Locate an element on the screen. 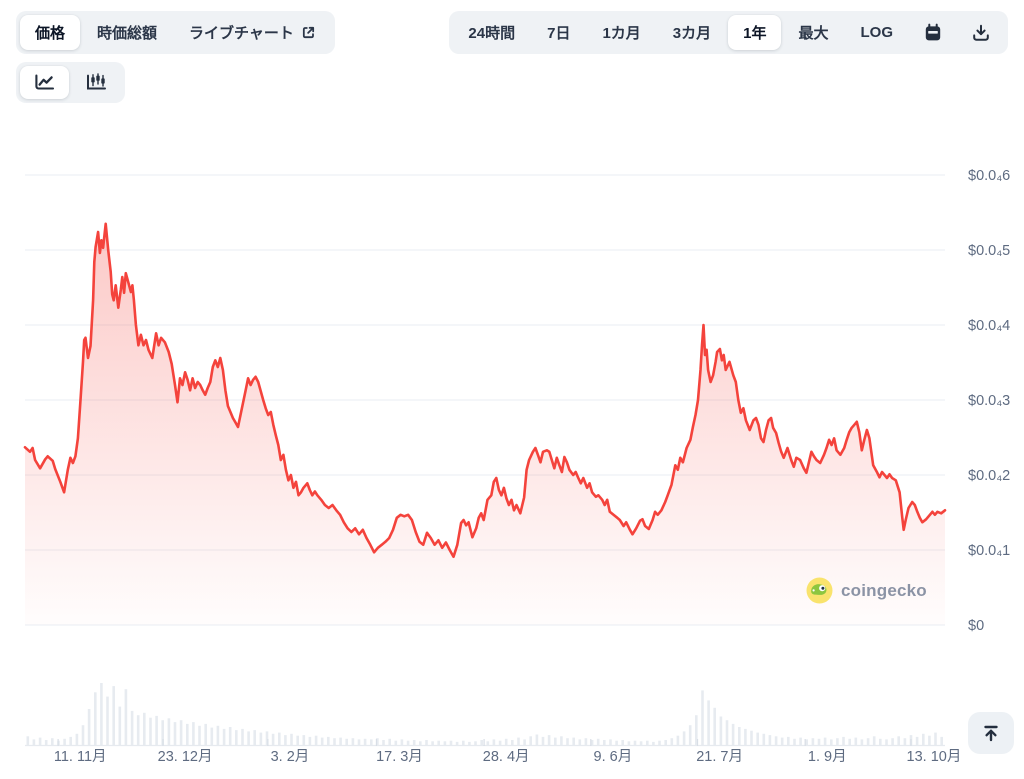  calendar-button is located at coordinates (933, 32).